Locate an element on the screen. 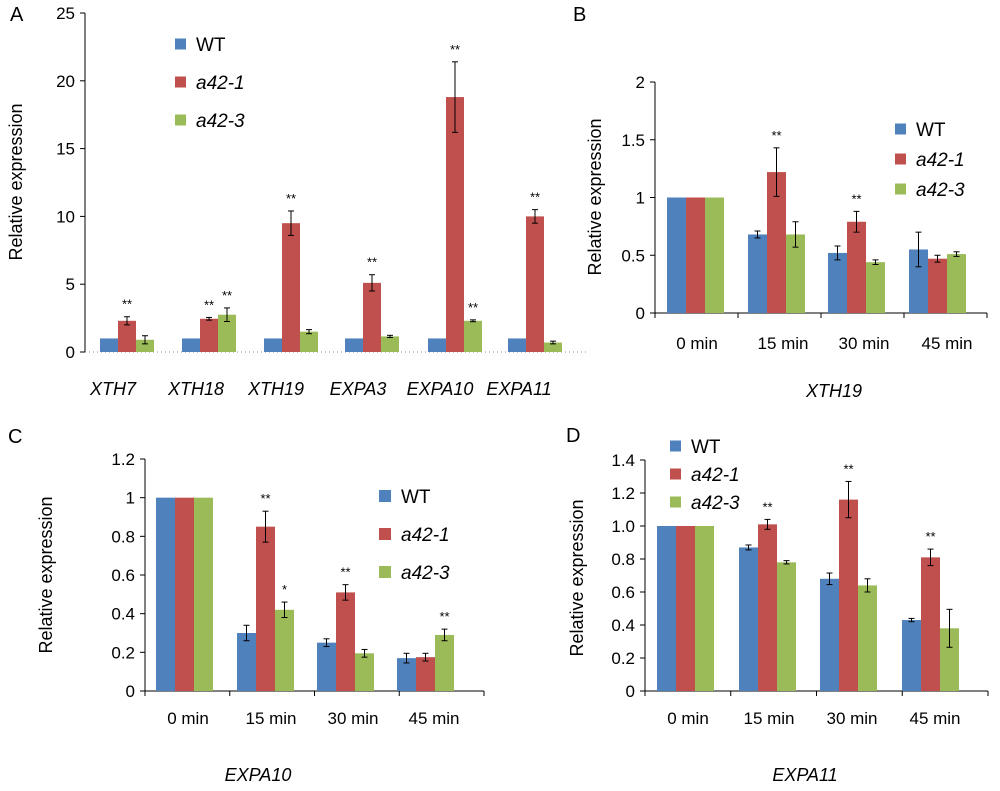 The image size is (1000, 791). x-category-label: XTH18 is located at coordinates (195, 389).